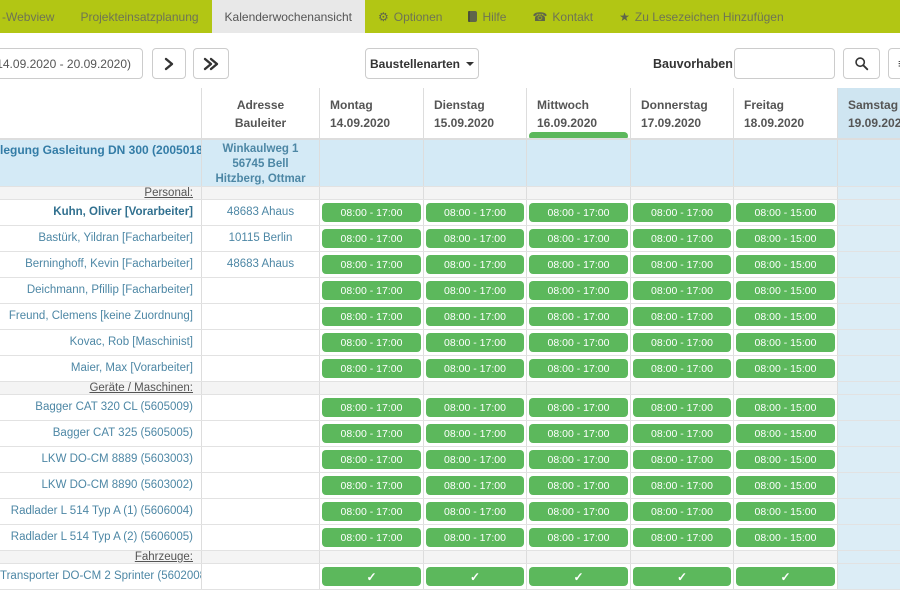 The height and width of the screenshot is (600, 900). Describe the element at coordinates (101, 433) in the screenshot. I see `resource-name-link: Bagger CAT 325 (5605005)` at that location.